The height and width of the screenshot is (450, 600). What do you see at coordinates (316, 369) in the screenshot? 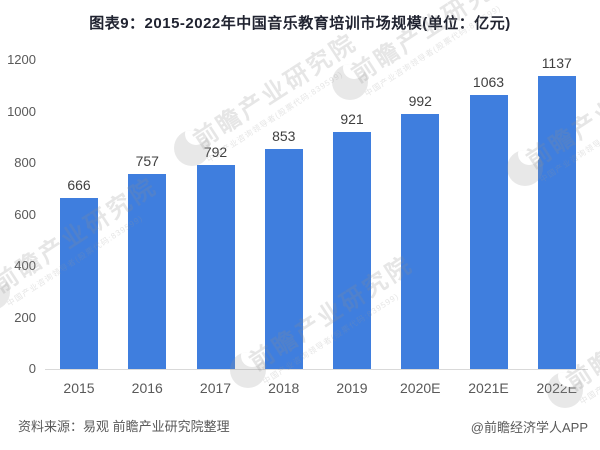
I see `x-axis-line` at bounding box center [316, 369].